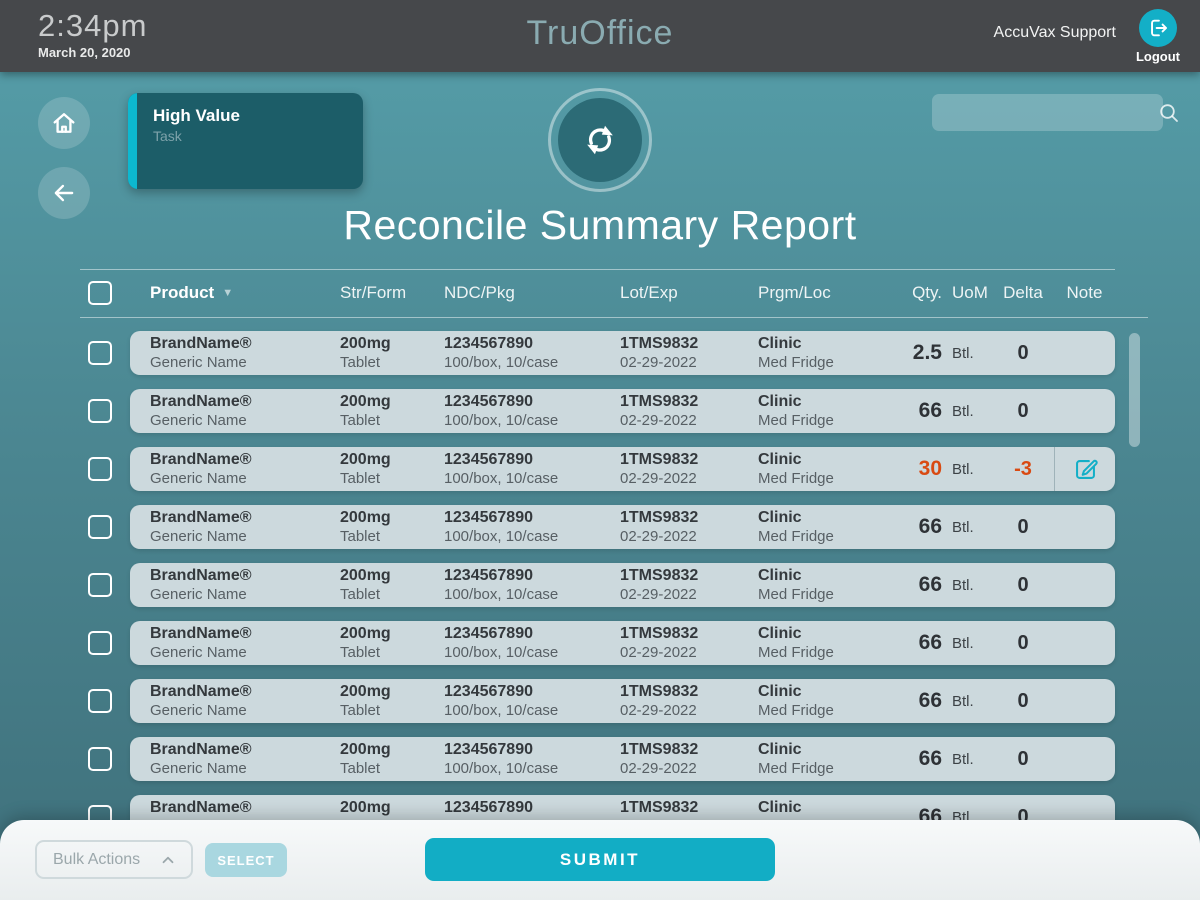 The height and width of the screenshot is (900, 1200). I want to click on action-bar: Bulk Actions SELECT SUBMIT, so click(600, 860).